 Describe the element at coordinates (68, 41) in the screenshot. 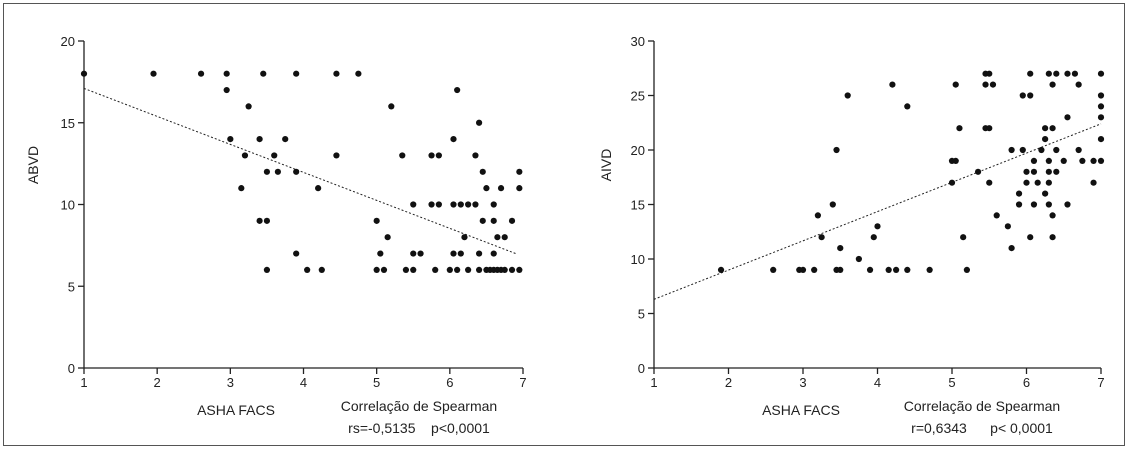

I see `abvd-y-tick-label: 20` at that location.